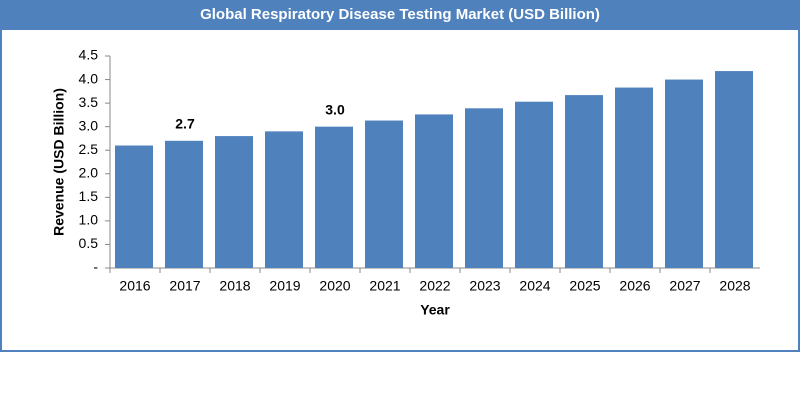 This screenshot has height=394, width=800. What do you see at coordinates (89, 78) in the screenshot?
I see `y-tick-label: 4.0` at bounding box center [89, 78].